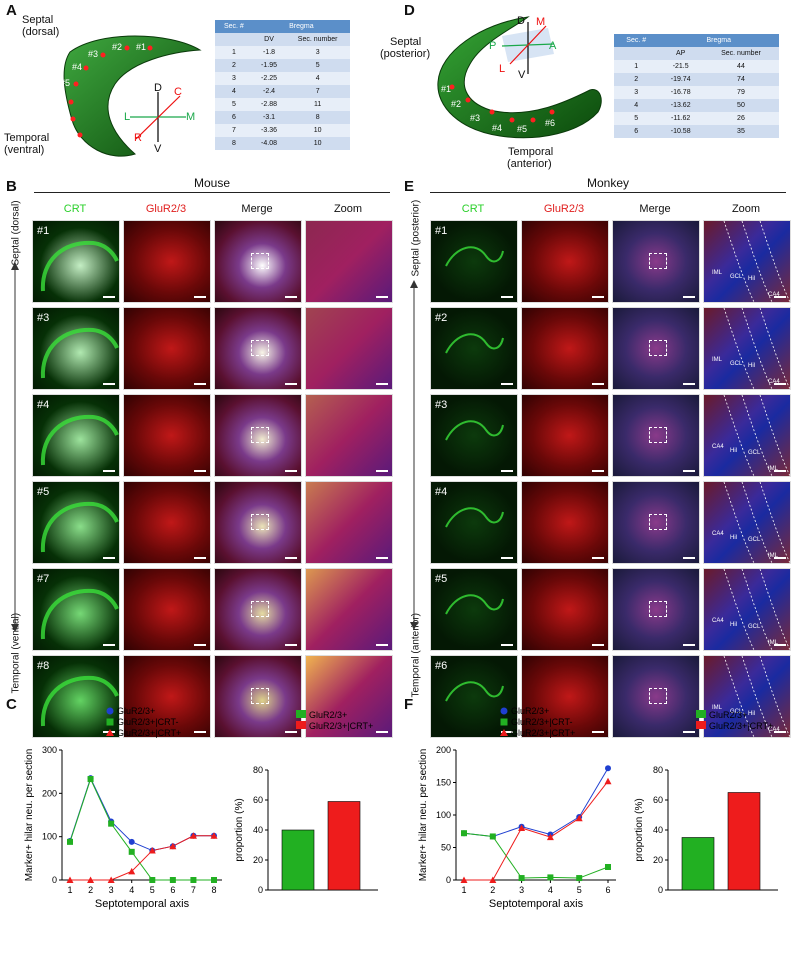  Describe the element at coordinates (269, 104) in the screenshot. I see `a-table-cell: -2.88` at that location.